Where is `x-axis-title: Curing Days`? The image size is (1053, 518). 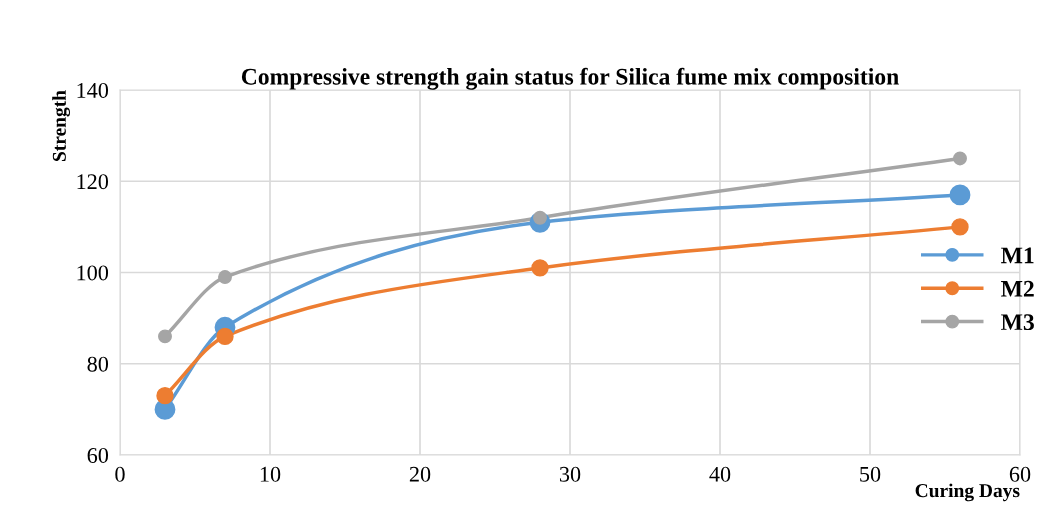
x-axis-title: Curing Days is located at coordinates (967, 492).